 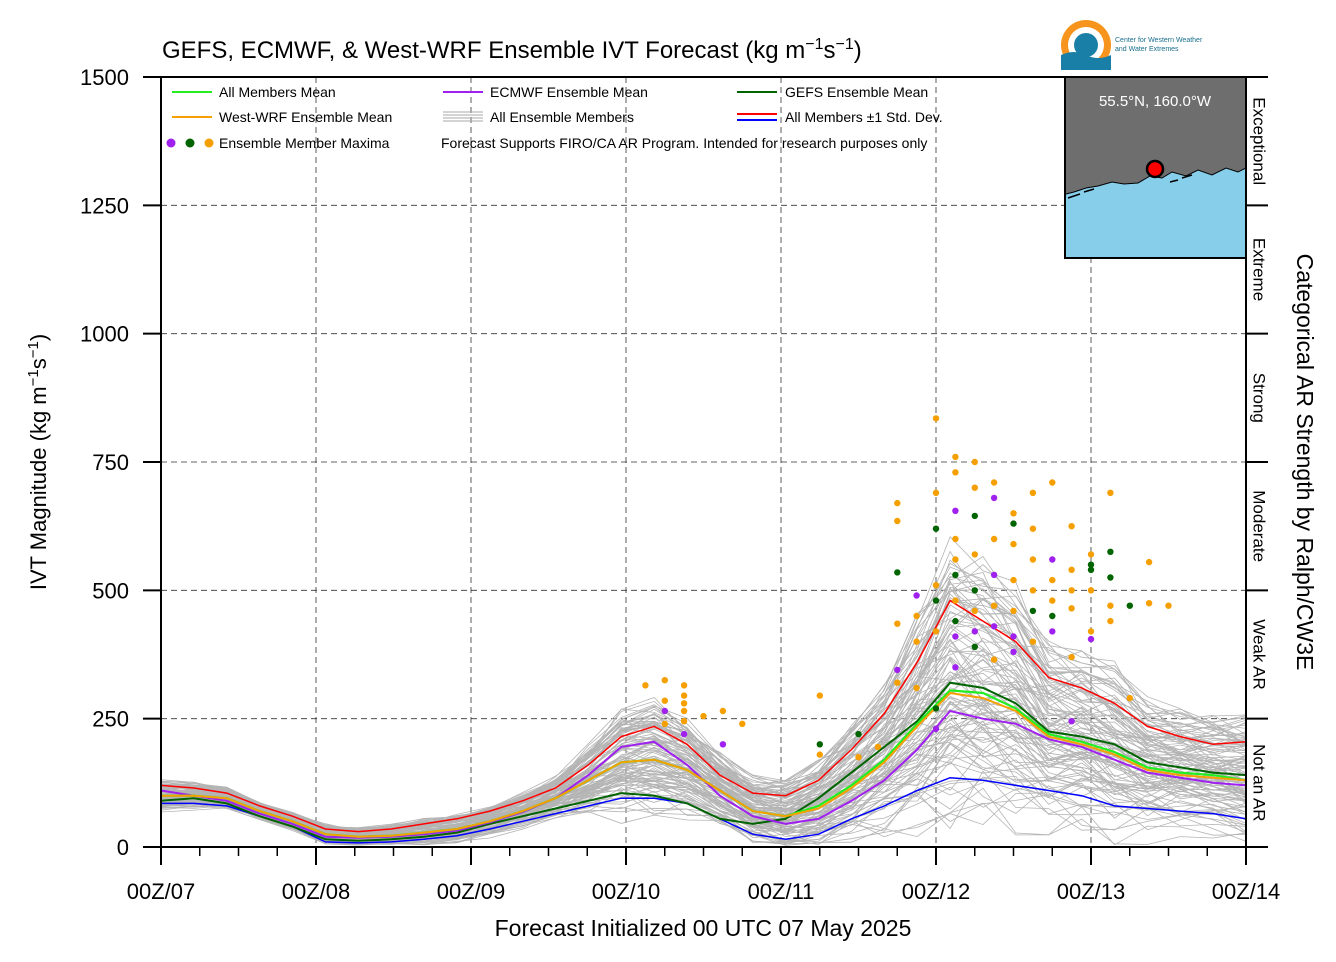 I want to click on category-label: Weak AR, so click(x=1259, y=654).